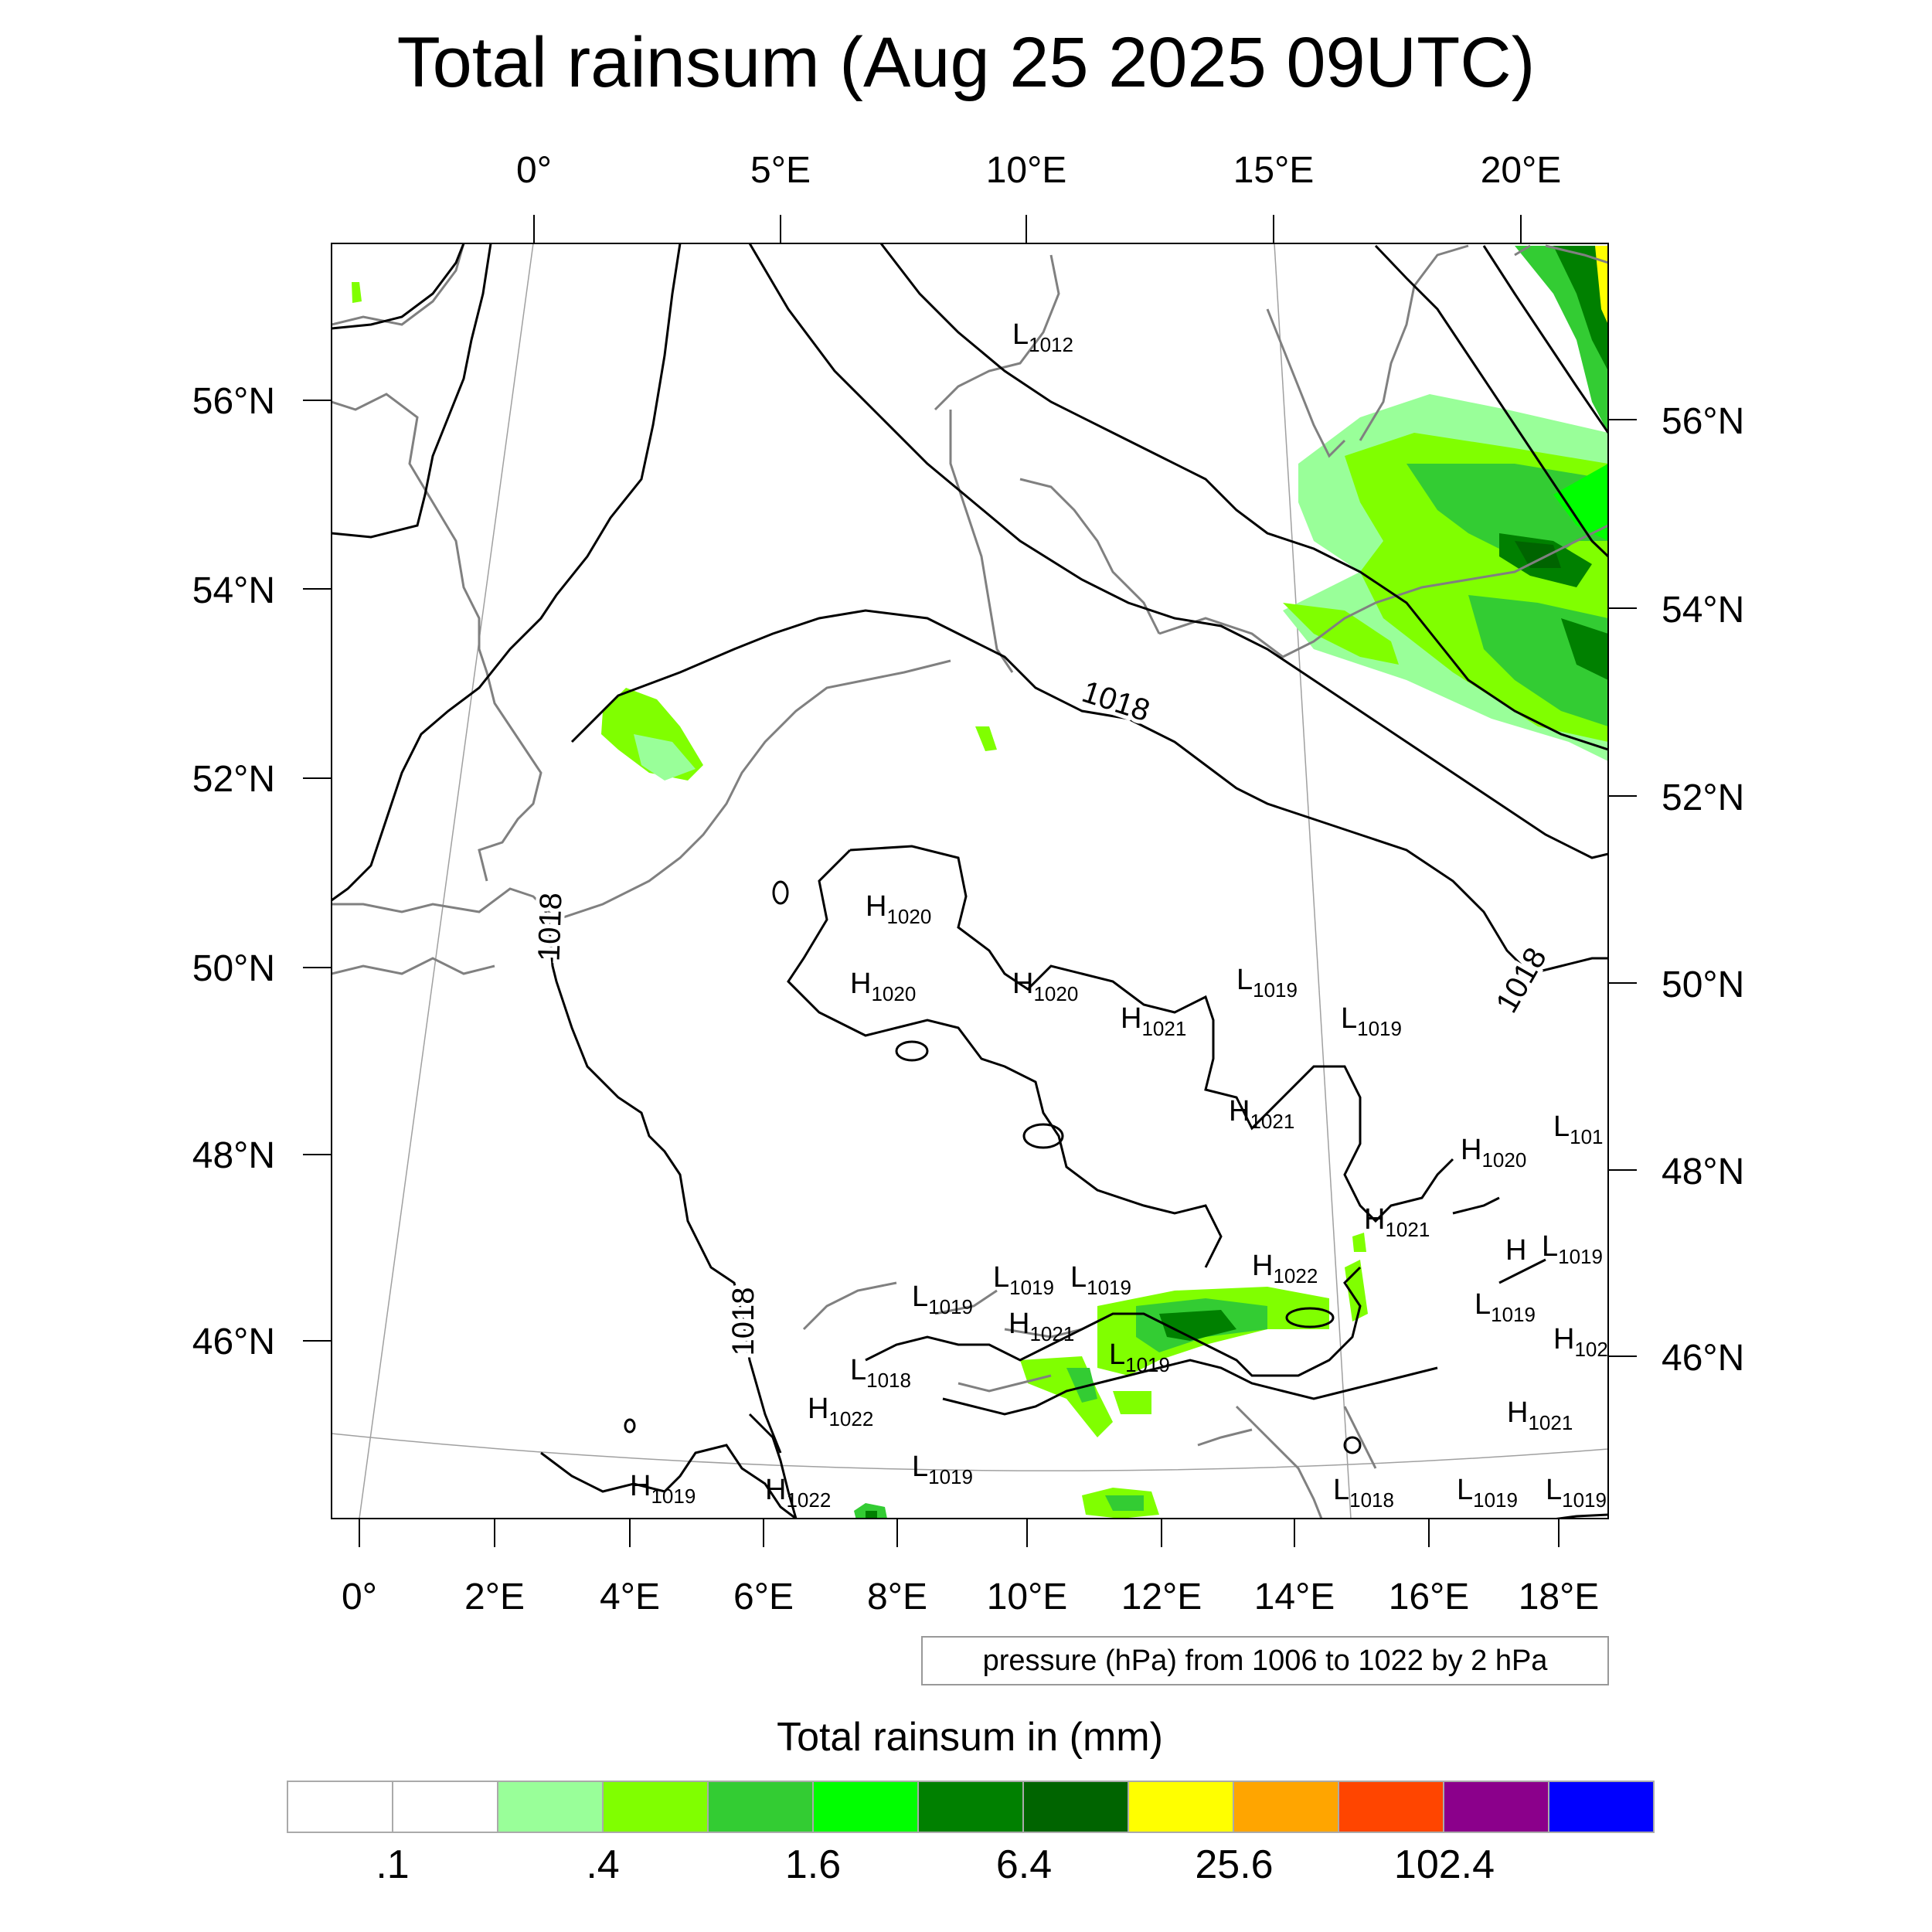 The image size is (1932, 1932). What do you see at coordinates (357, 292) in the screenshot?
I see `rain-area-scotland` at bounding box center [357, 292].